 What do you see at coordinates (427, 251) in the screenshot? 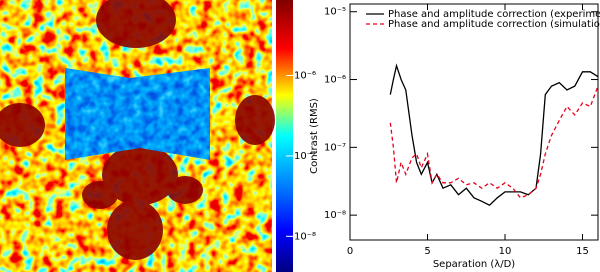
I see `x-tick-label: 5` at bounding box center [427, 251].